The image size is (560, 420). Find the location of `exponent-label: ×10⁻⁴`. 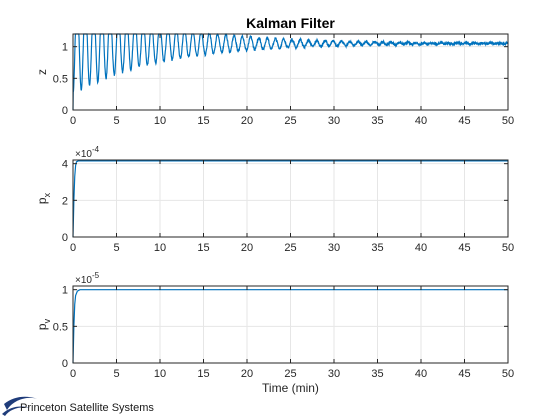

exponent-label: ×10⁻⁴ is located at coordinates (87, 152).